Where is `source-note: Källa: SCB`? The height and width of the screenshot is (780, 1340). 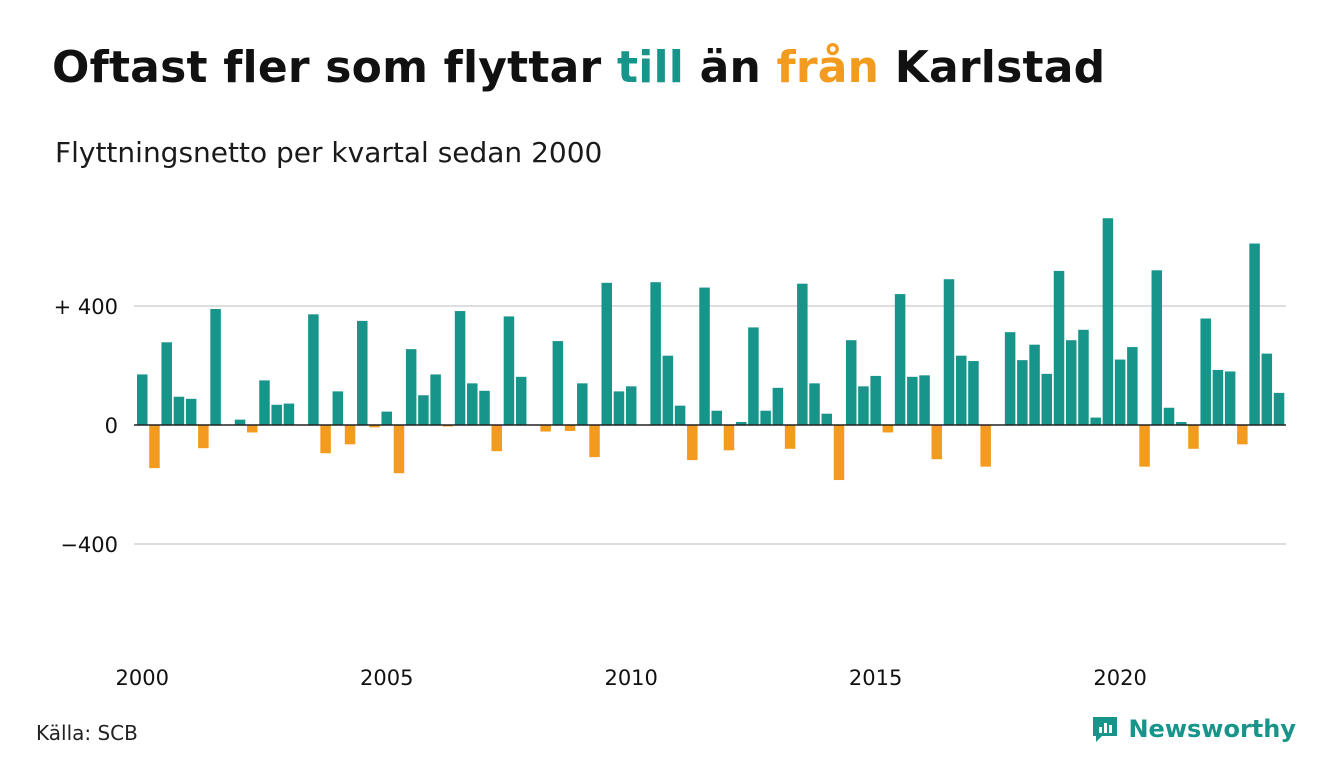
source-note: Källa: SCB is located at coordinates (87, 733).